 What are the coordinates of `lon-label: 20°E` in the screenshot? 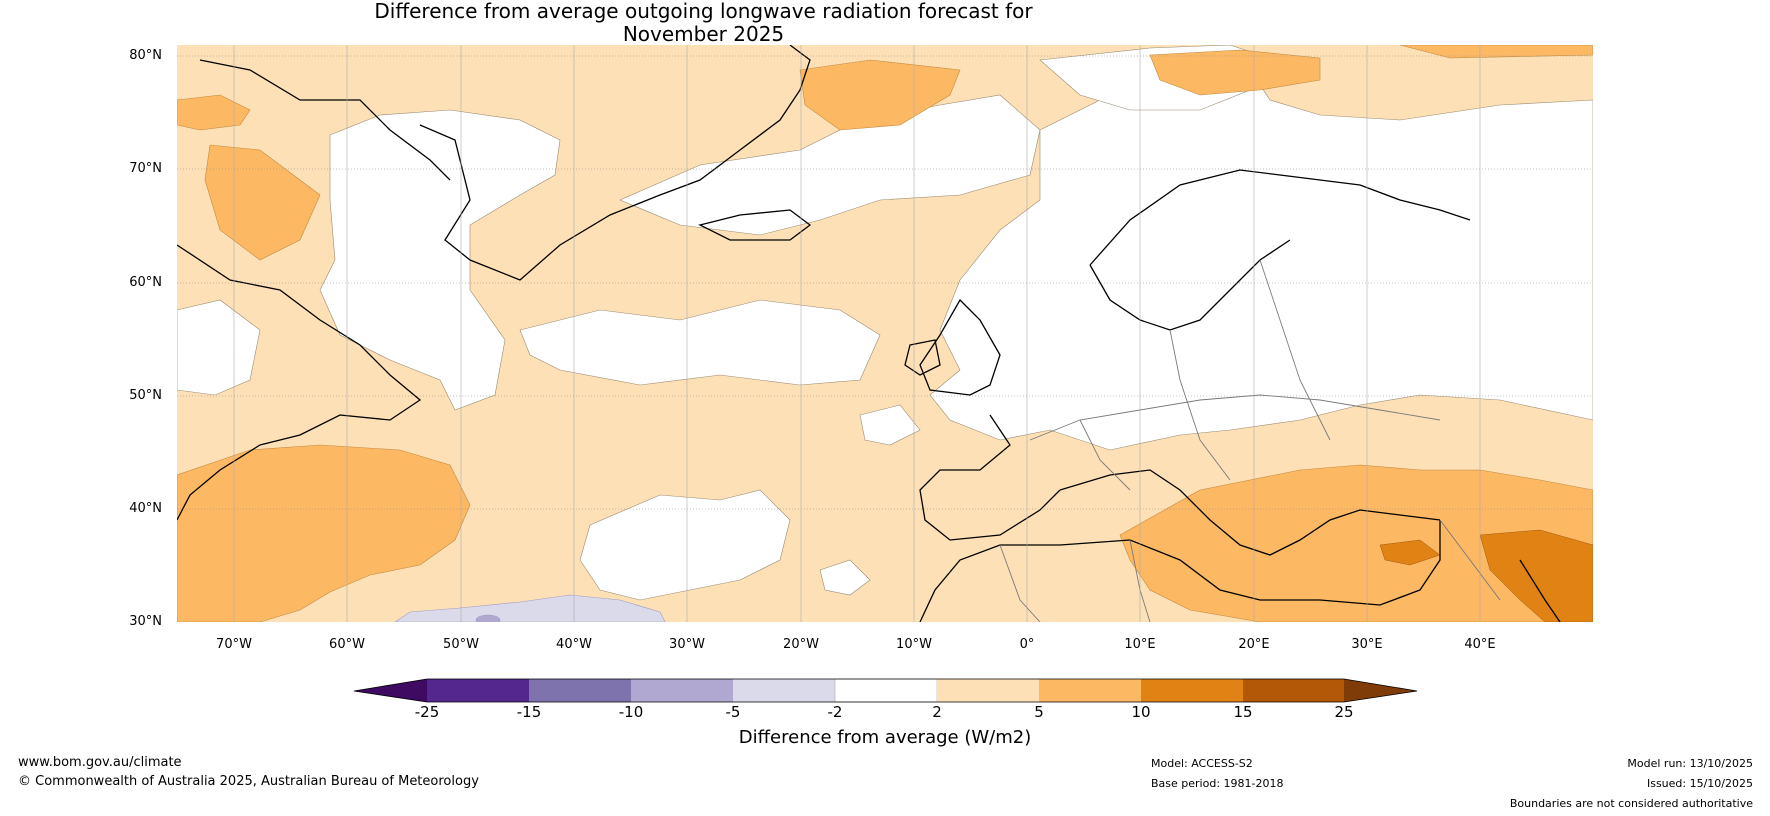 It's located at (1254, 644).